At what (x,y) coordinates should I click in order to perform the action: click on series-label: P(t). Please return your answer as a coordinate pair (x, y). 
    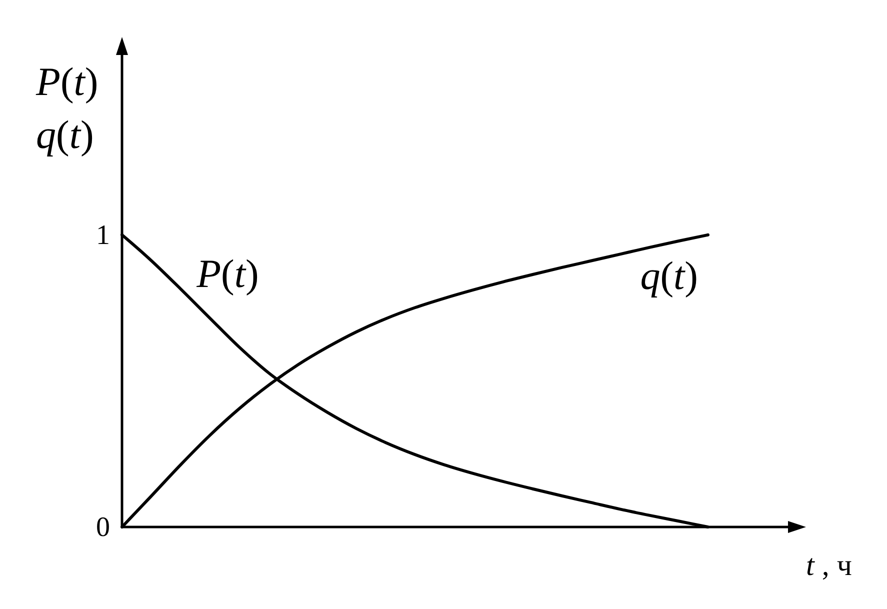
    Looking at the image, I should click on (227, 273).